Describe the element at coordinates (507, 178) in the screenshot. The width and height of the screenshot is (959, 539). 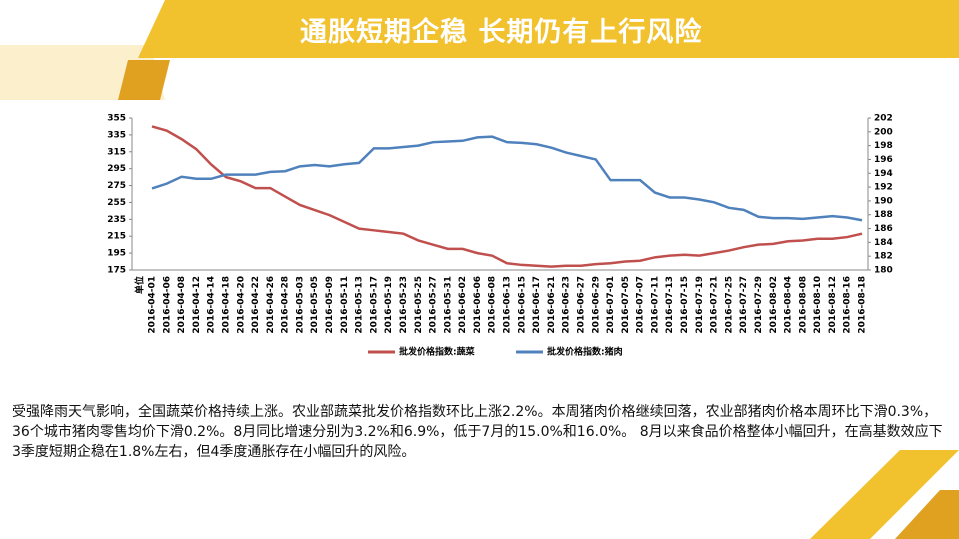
I see `data-line` at that location.